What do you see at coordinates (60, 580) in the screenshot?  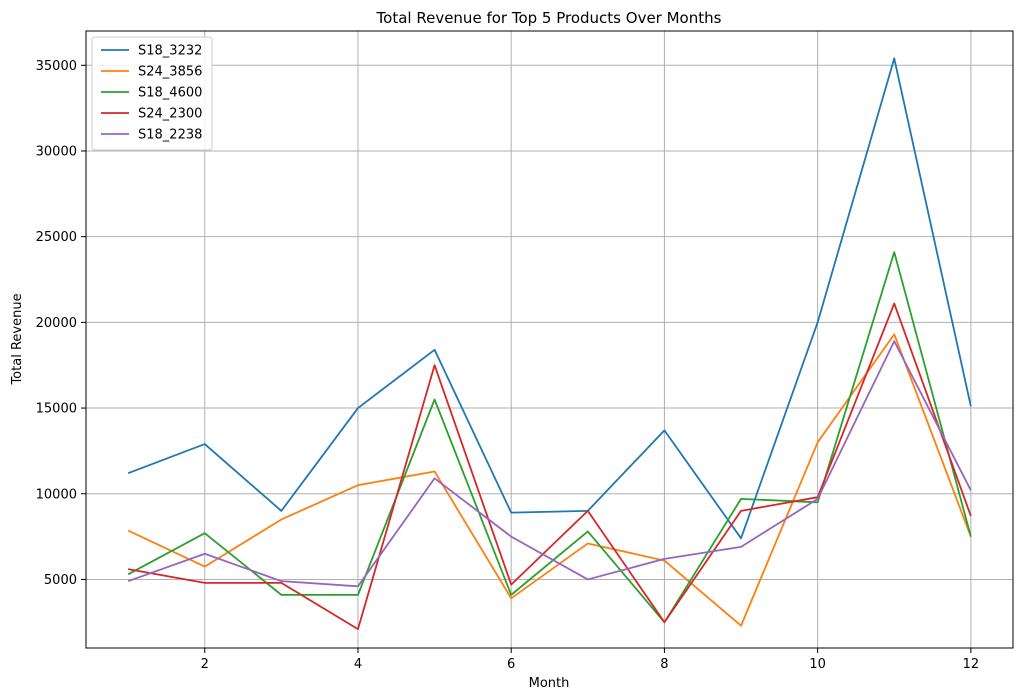 I see `y-tick-label: 5000` at bounding box center [60, 580].